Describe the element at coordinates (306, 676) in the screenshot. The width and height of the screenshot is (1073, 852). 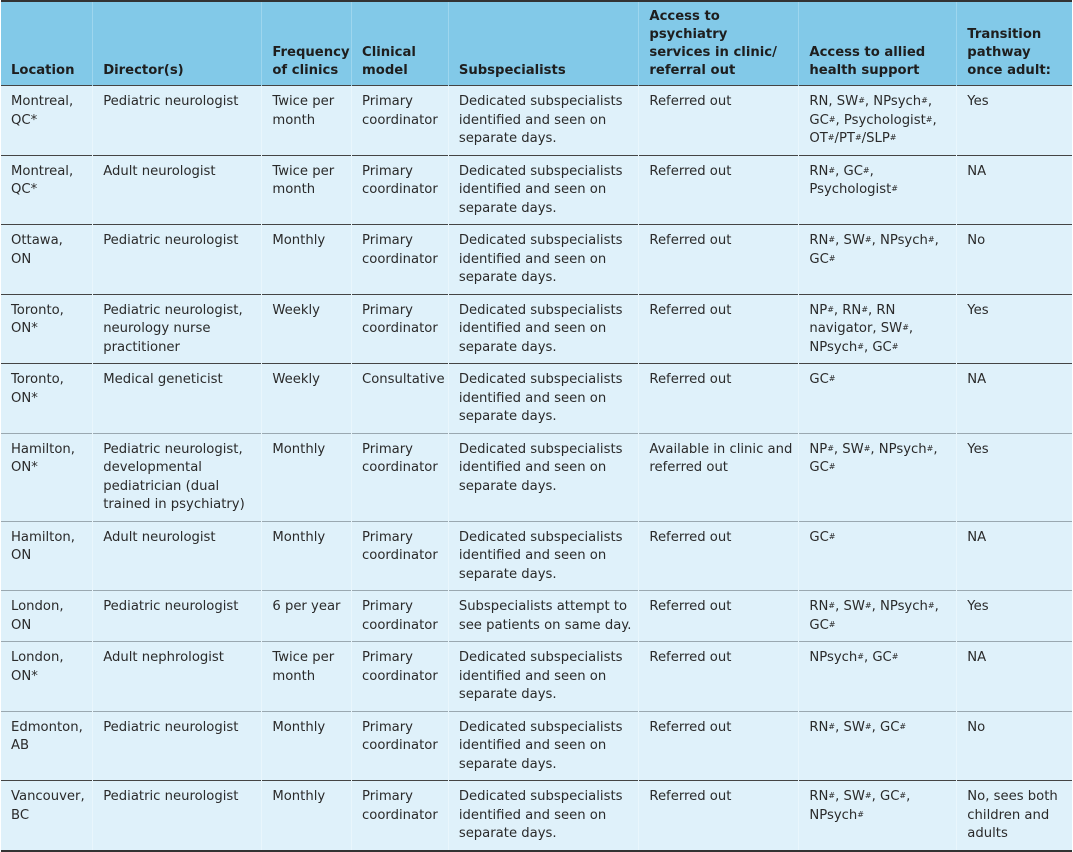
I see `cell-frequency: Twice per month` at that location.